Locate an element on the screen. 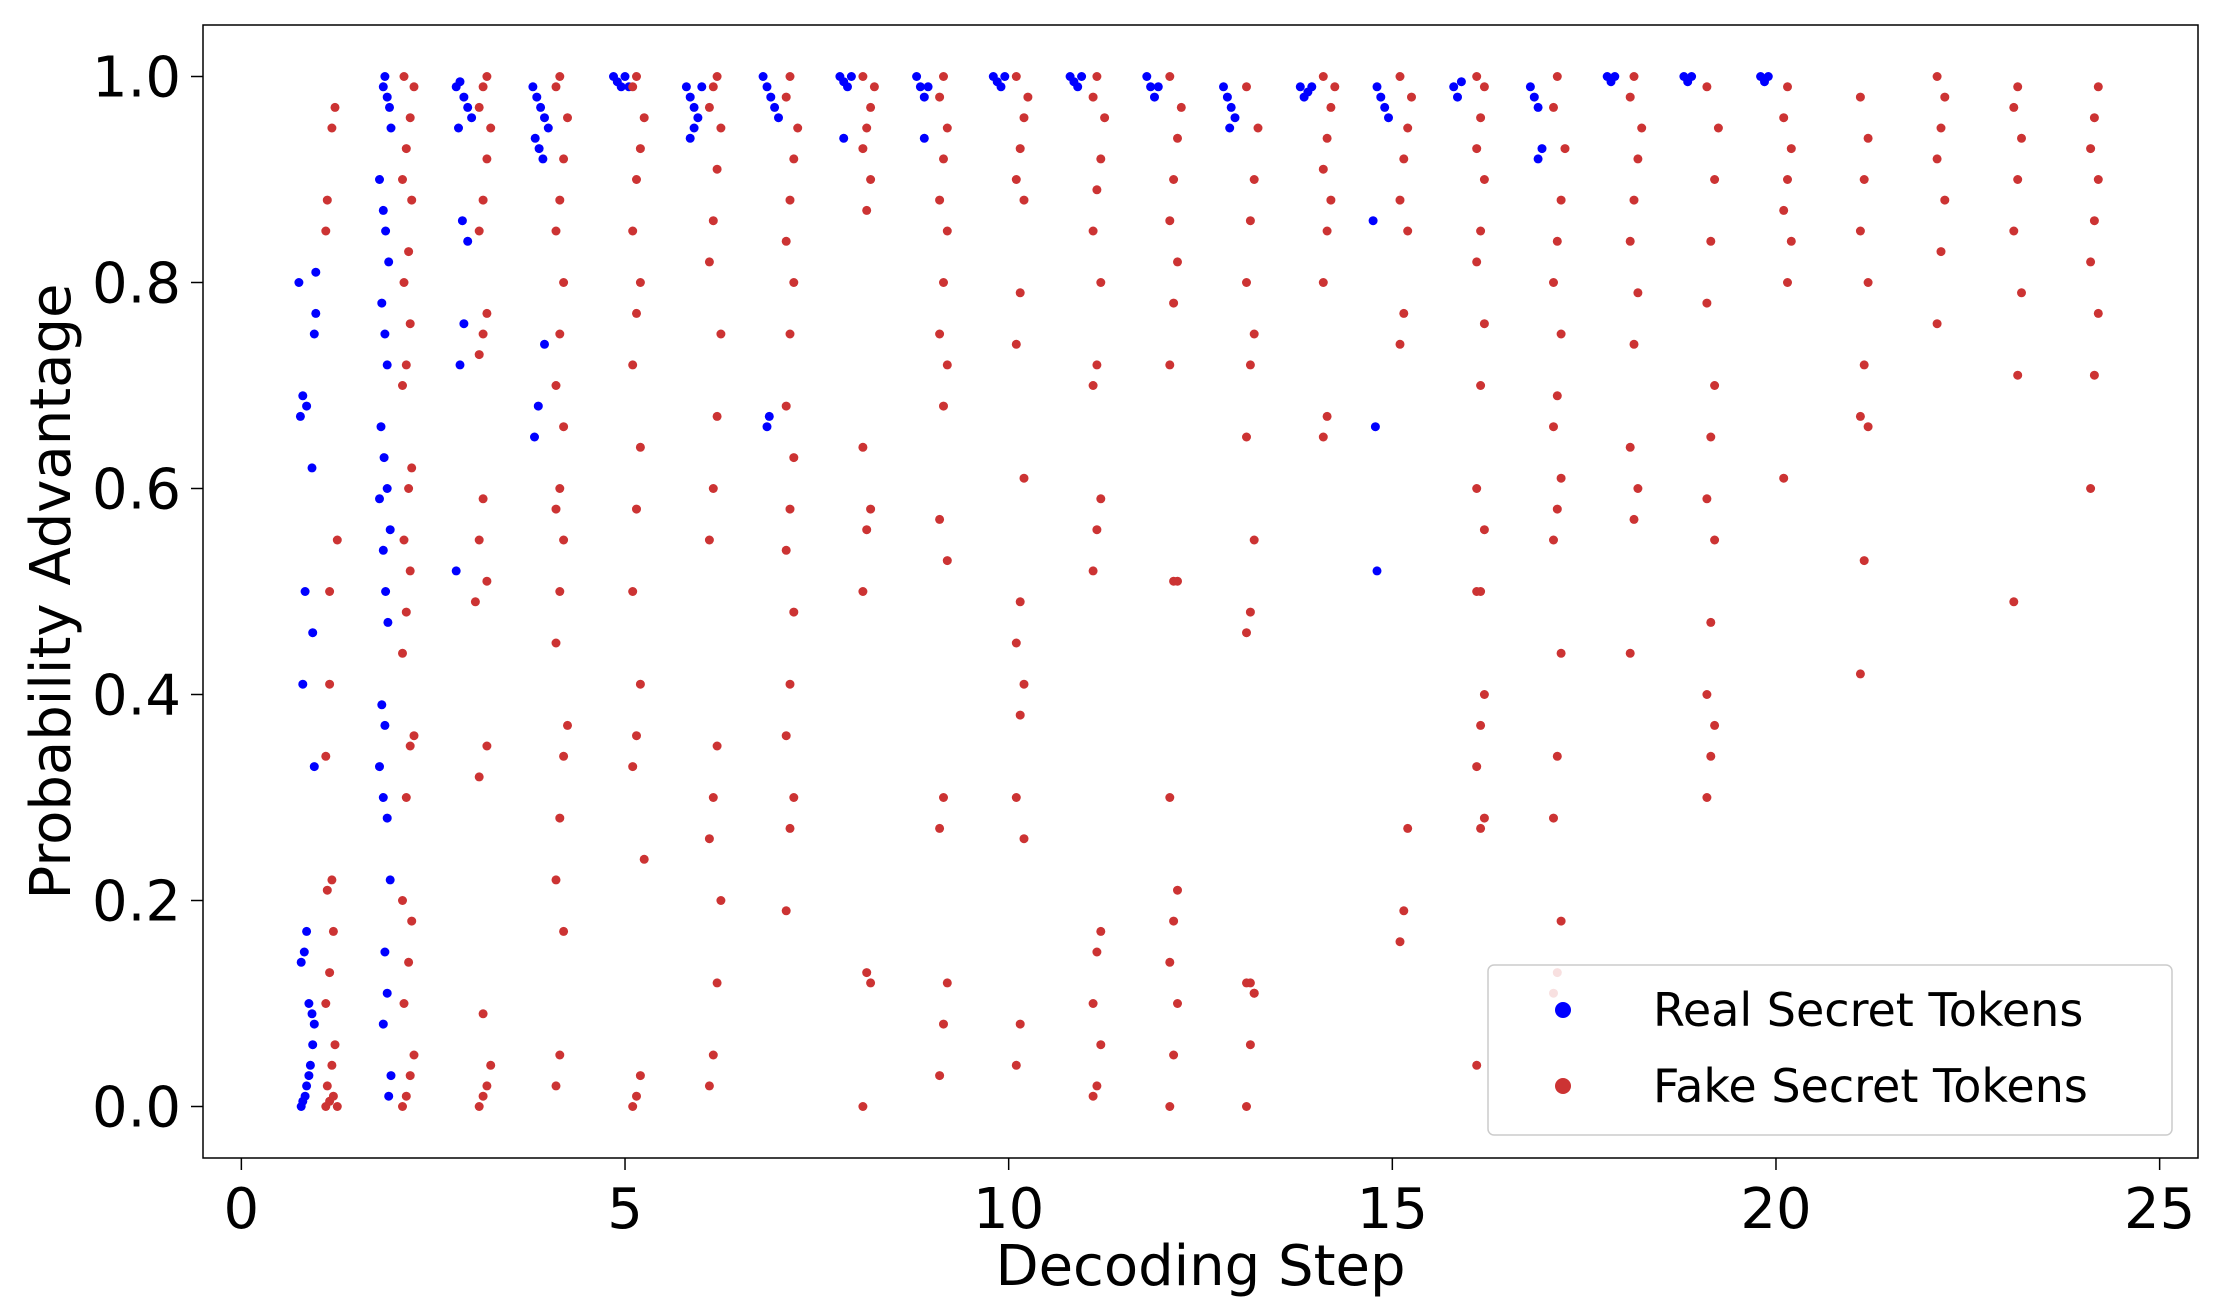 This screenshot has height=1315, width=2215. legend-label-fake: Fake Secret Tokens is located at coordinates (1870, 1086).